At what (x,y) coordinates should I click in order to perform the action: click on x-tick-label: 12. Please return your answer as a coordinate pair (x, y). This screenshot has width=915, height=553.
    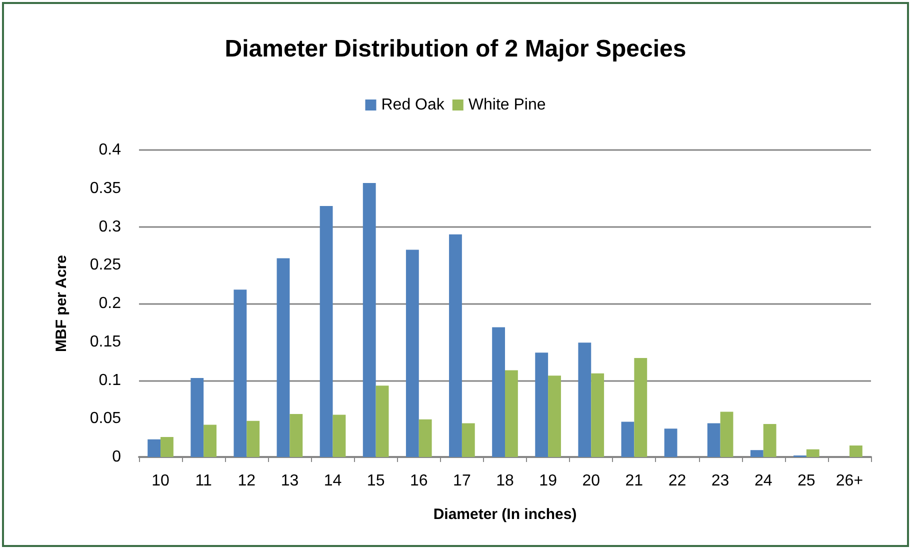
    Looking at the image, I should click on (247, 481).